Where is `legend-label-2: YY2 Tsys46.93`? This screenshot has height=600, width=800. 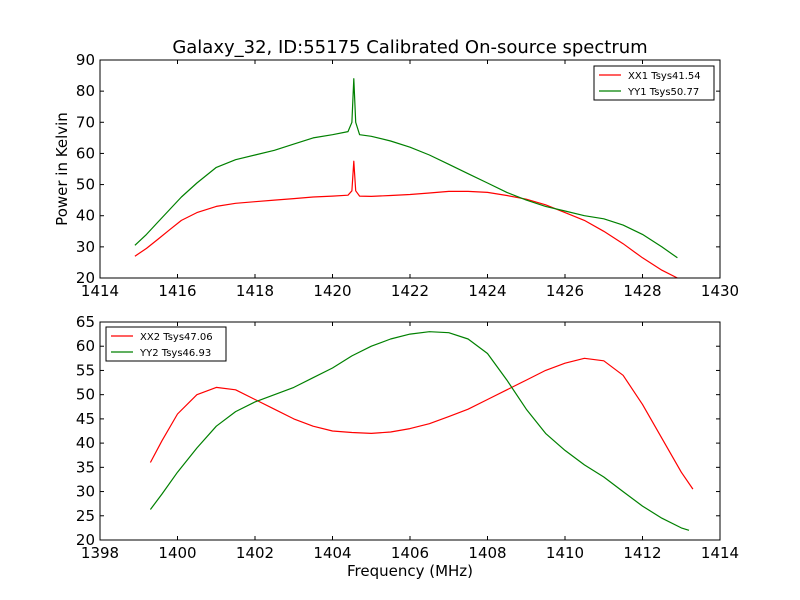 legend-label-2: YY2 Tsys46.93 is located at coordinates (175, 353).